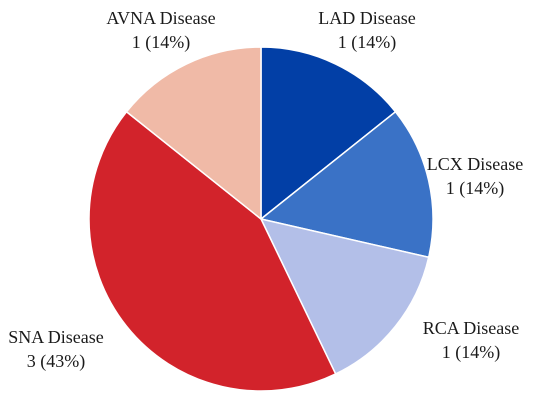 This screenshot has height=401, width=552. Describe the element at coordinates (56, 361) in the screenshot. I see `slice-value-label: 3 (43%)` at that location.